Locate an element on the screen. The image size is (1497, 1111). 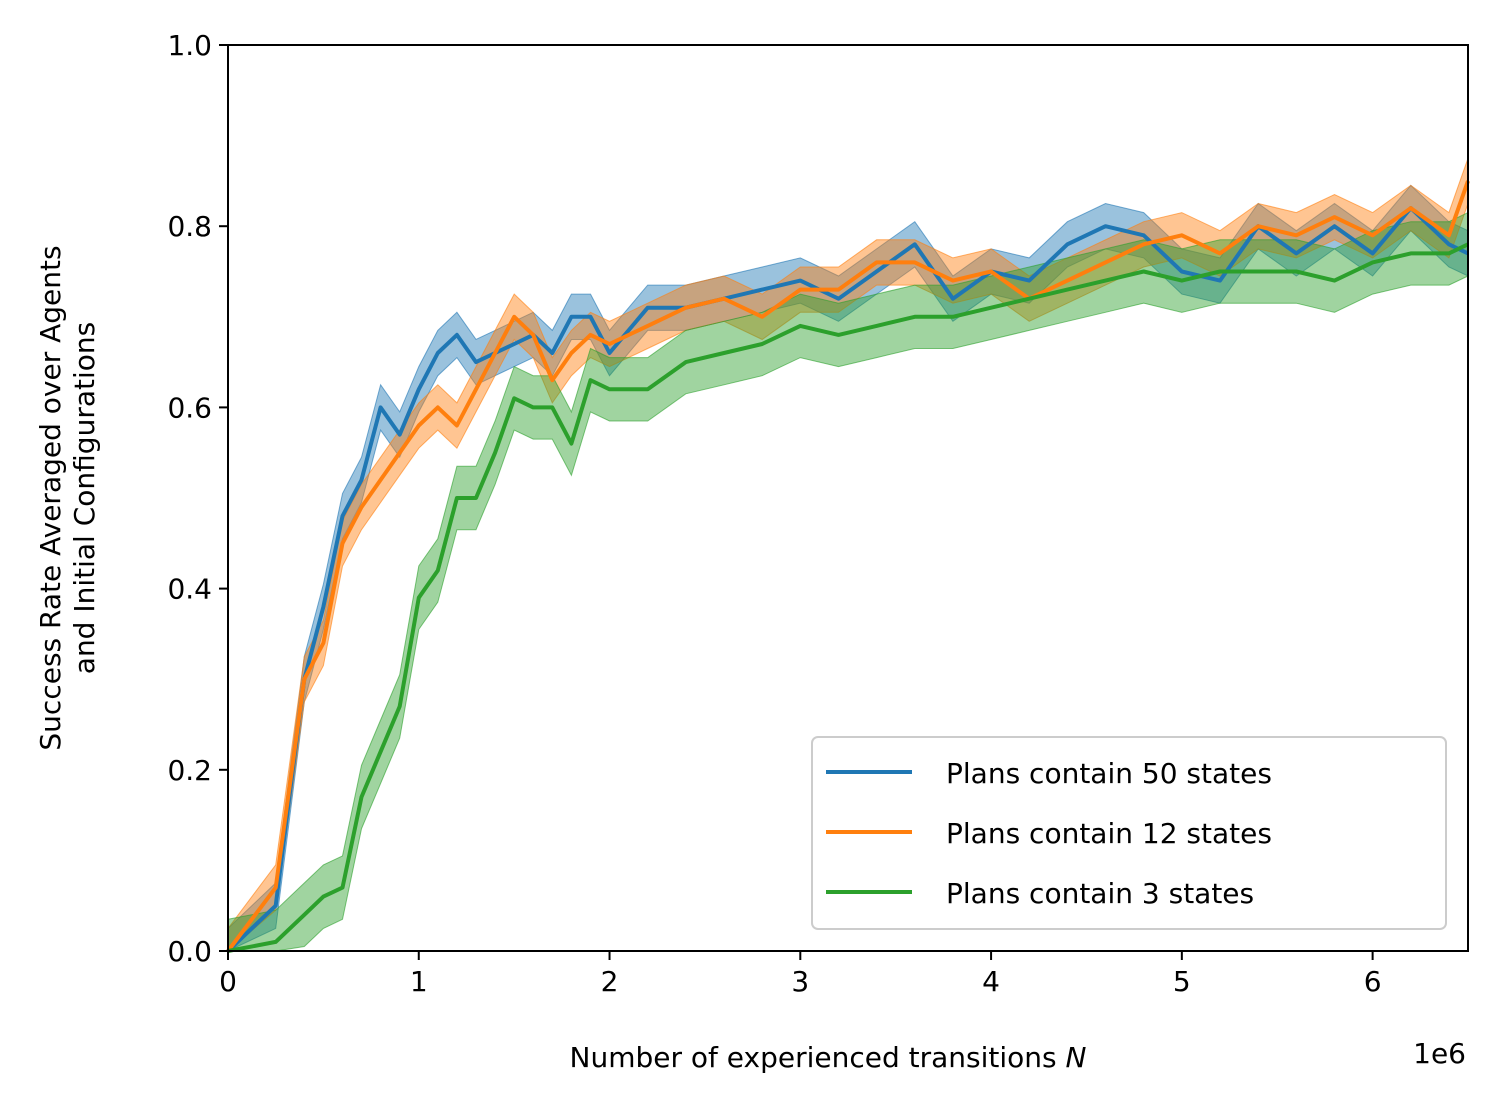
x-axis-label: Number of experienced transitions N is located at coordinates (828, 1057).